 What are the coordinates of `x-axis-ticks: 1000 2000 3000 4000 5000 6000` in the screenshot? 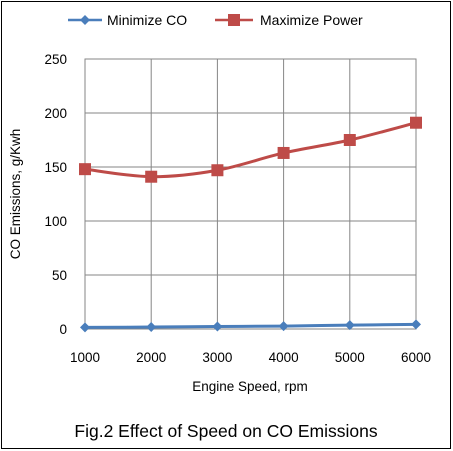 It's located at (250, 357).